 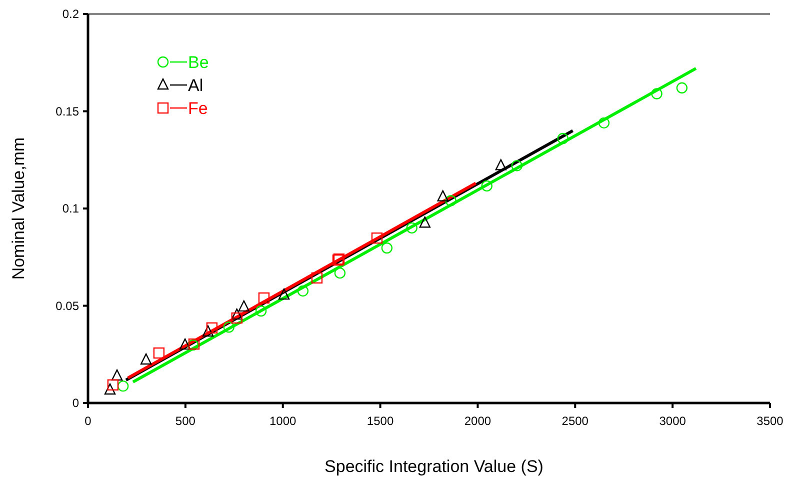 What do you see at coordinates (88, 421) in the screenshot?
I see `x-tick-label: 0` at bounding box center [88, 421].